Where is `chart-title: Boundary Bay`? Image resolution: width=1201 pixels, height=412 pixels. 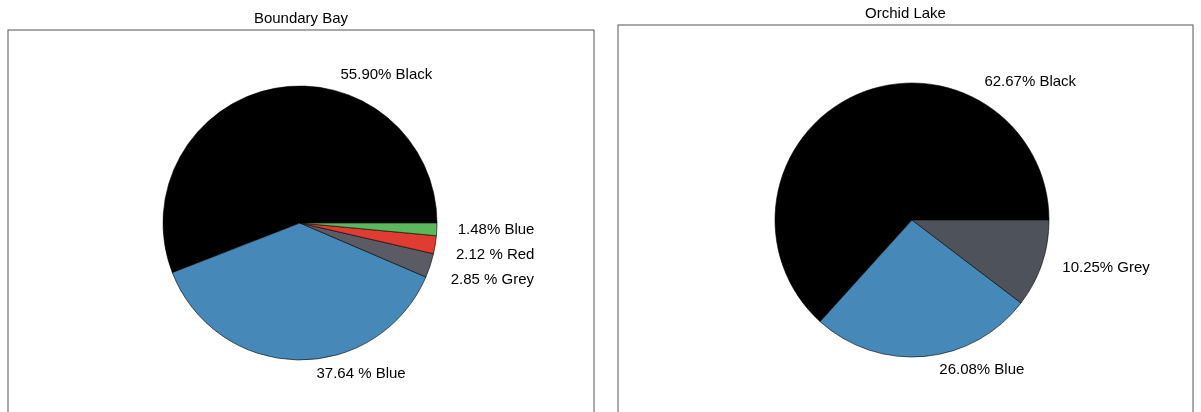 chart-title: Boundary Bay is located at coordinates (301, 17).